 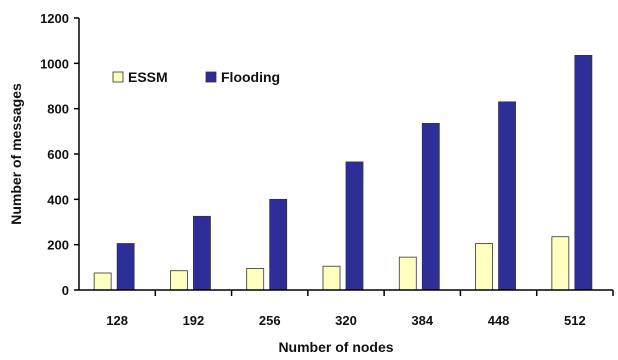 What do you see at coordinates (54, 63) in the screenshot?
I see `y-tick-label: 1000` at bounding box center [54, 63].